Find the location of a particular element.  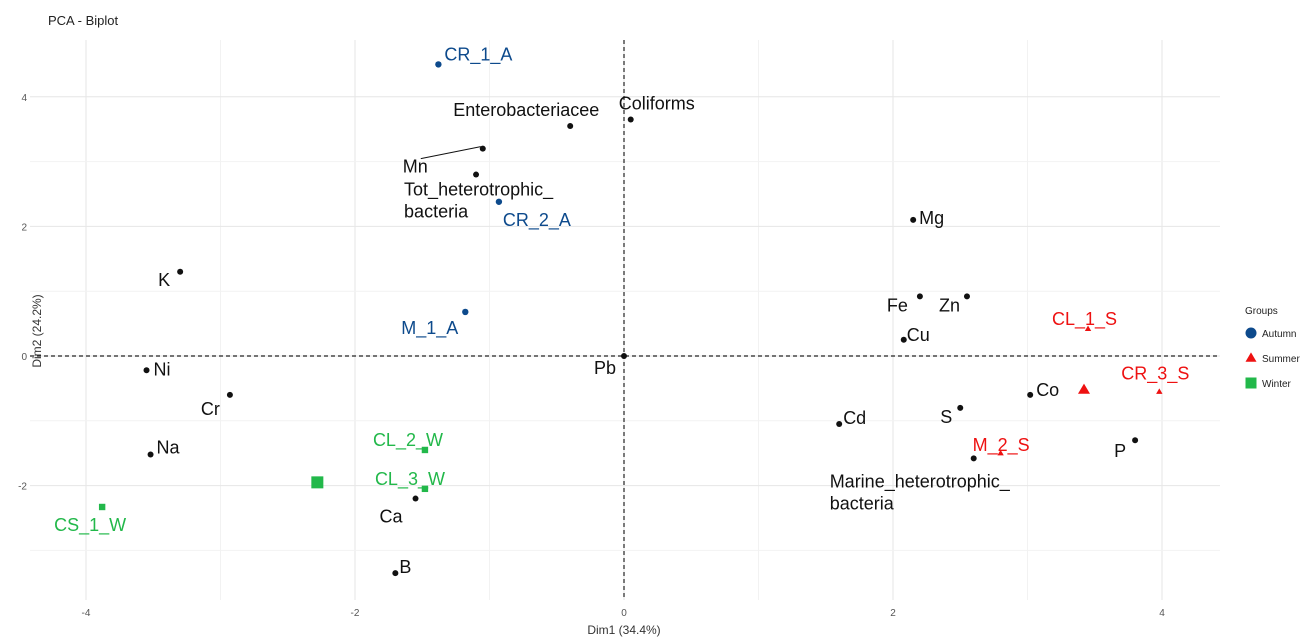

y-axis-title: Dim2 (24.2%) is located at coordinates (37, 330).